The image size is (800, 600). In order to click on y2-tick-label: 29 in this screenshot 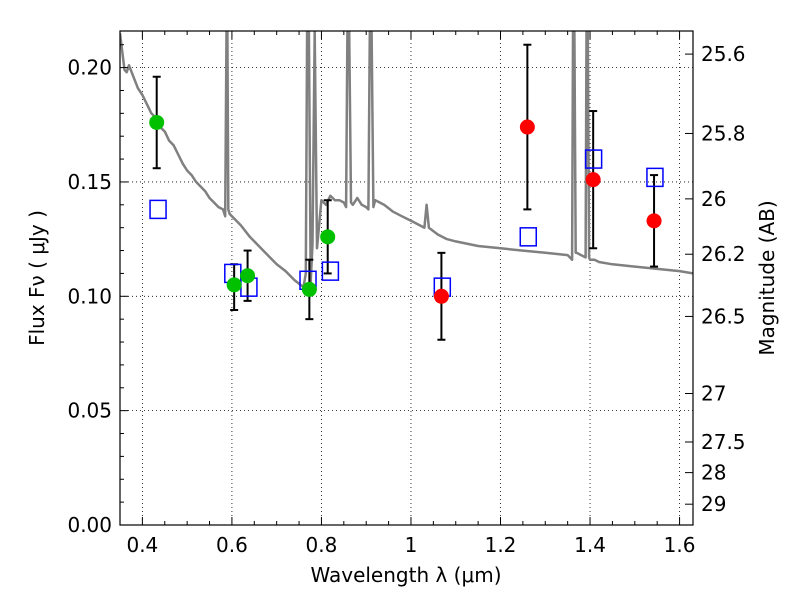, I will do `click(713, 504)`.